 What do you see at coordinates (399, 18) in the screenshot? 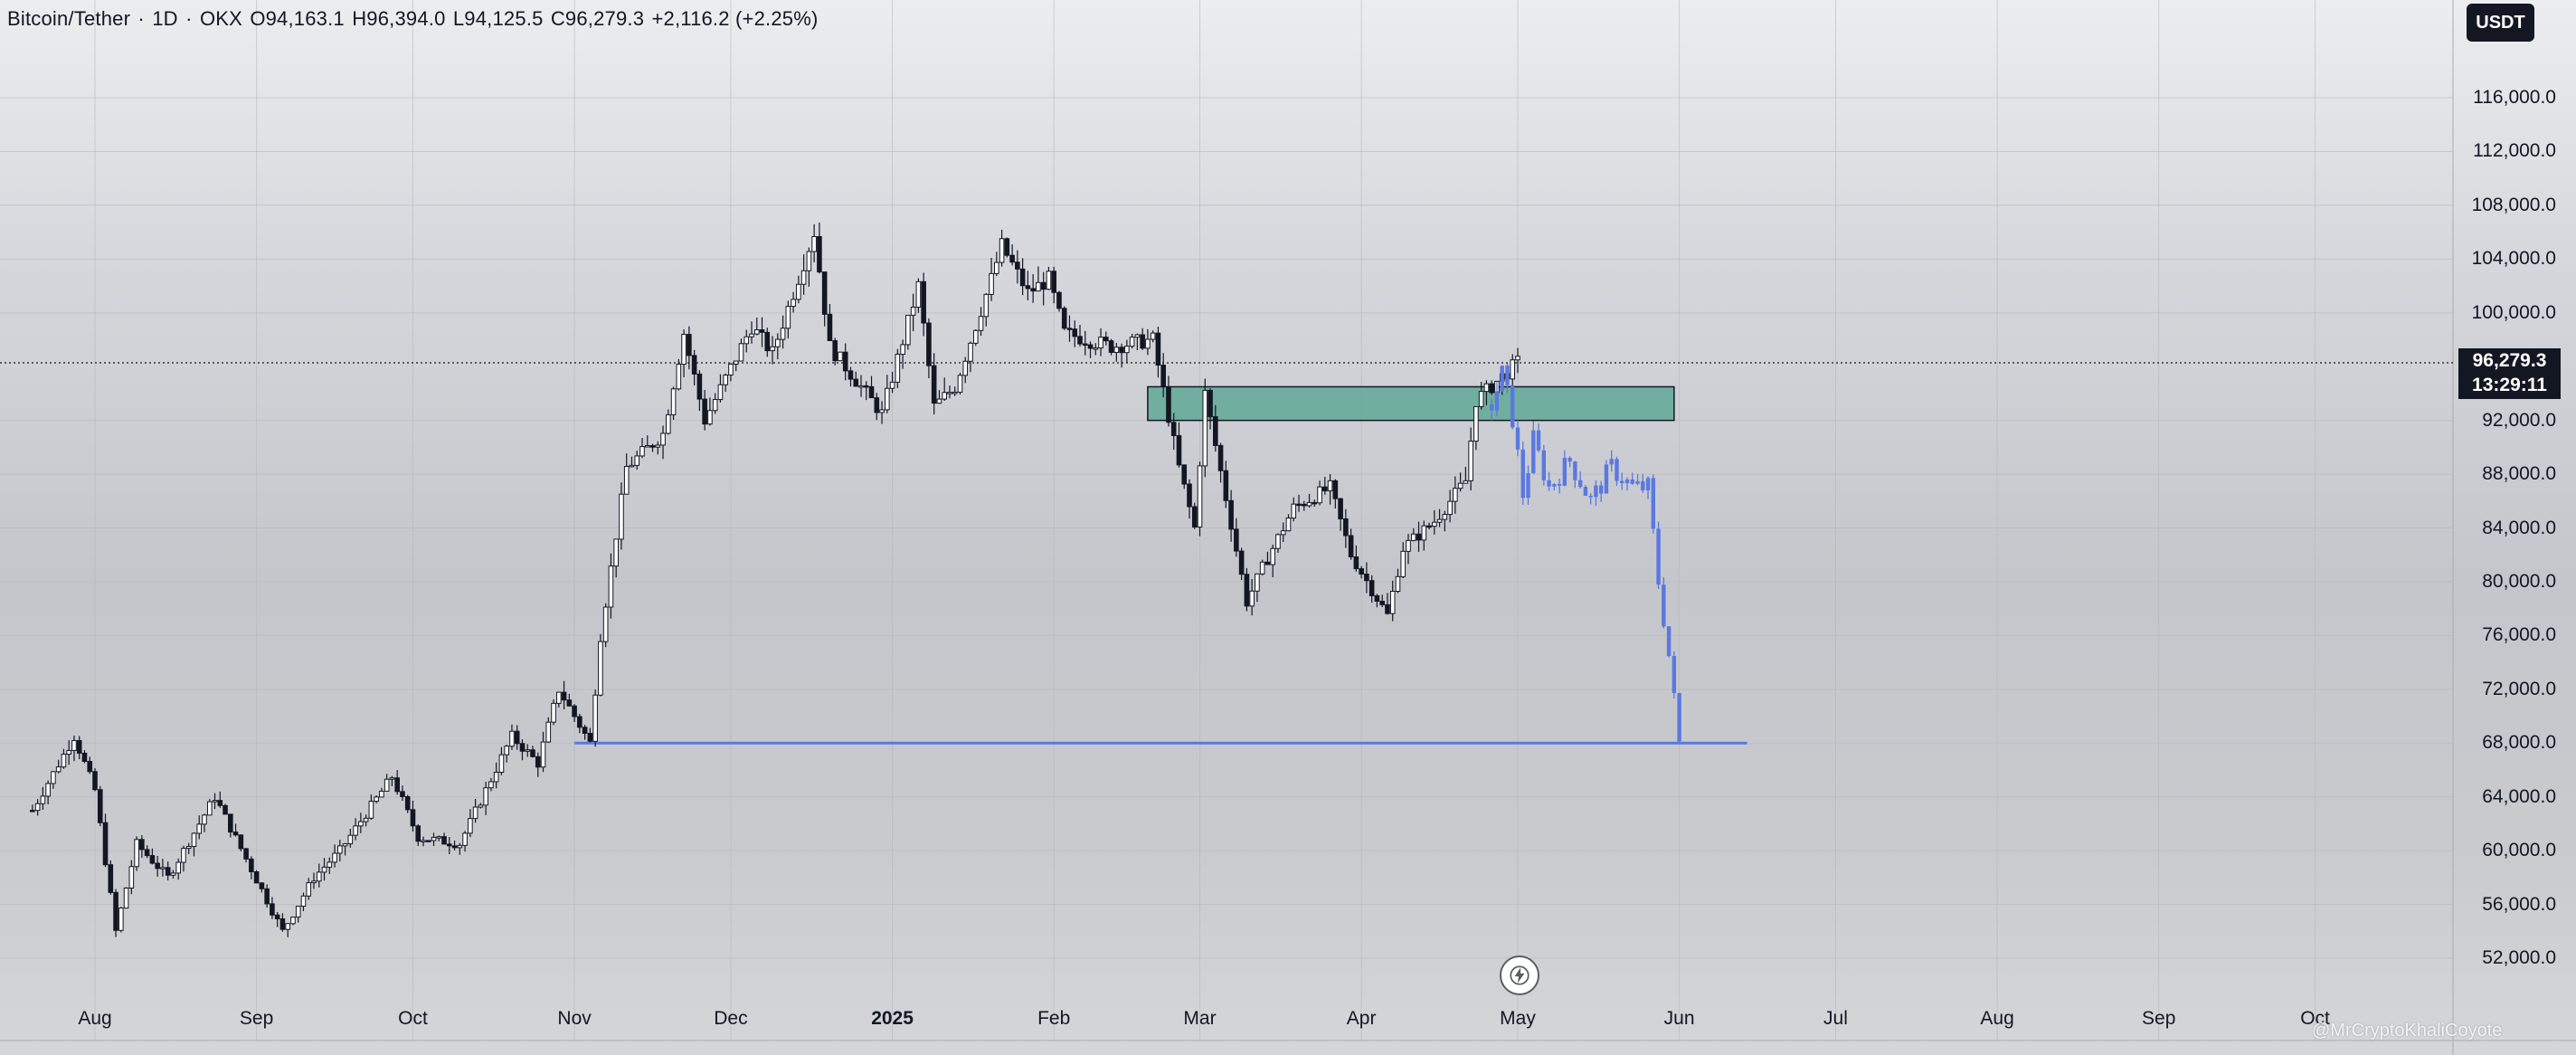
I see `legend-high: H96,394.0` at bounding box center [399, 18].